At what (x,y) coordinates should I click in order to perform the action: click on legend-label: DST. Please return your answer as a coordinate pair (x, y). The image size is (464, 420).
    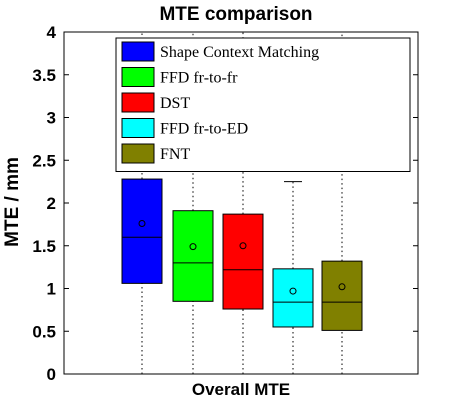
    Looking at the image, I should click on (175, 103).